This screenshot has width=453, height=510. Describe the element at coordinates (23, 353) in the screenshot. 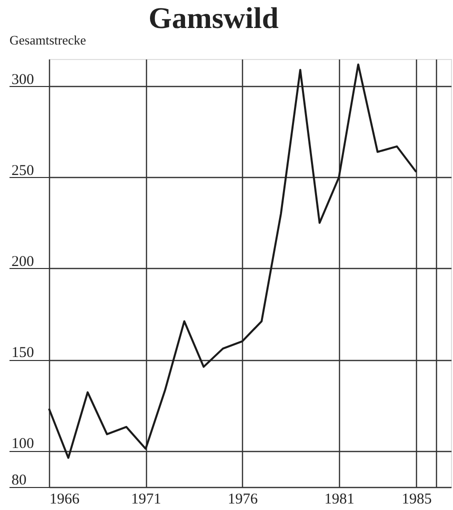

I see `y-tick-label: 150` at that location.